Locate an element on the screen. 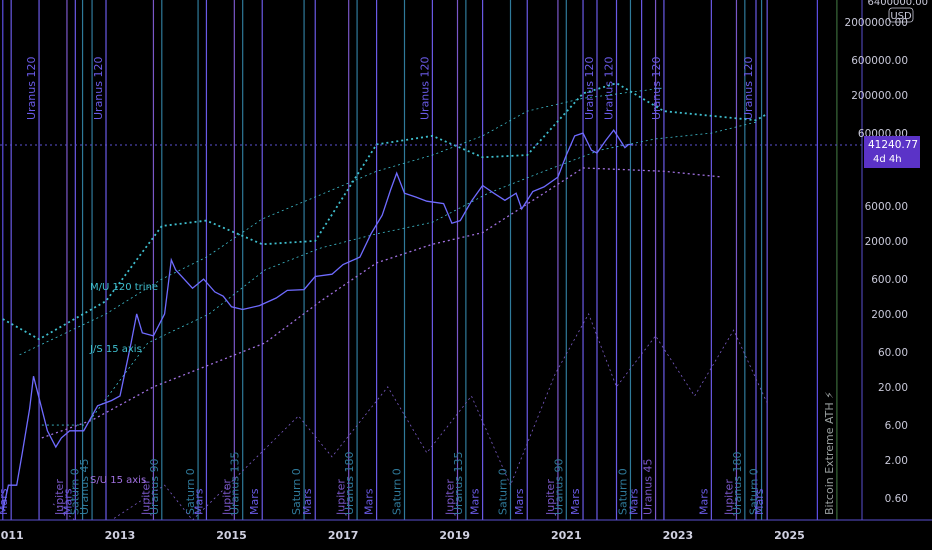  currency-badge-box is located at coordinates (901, 15).